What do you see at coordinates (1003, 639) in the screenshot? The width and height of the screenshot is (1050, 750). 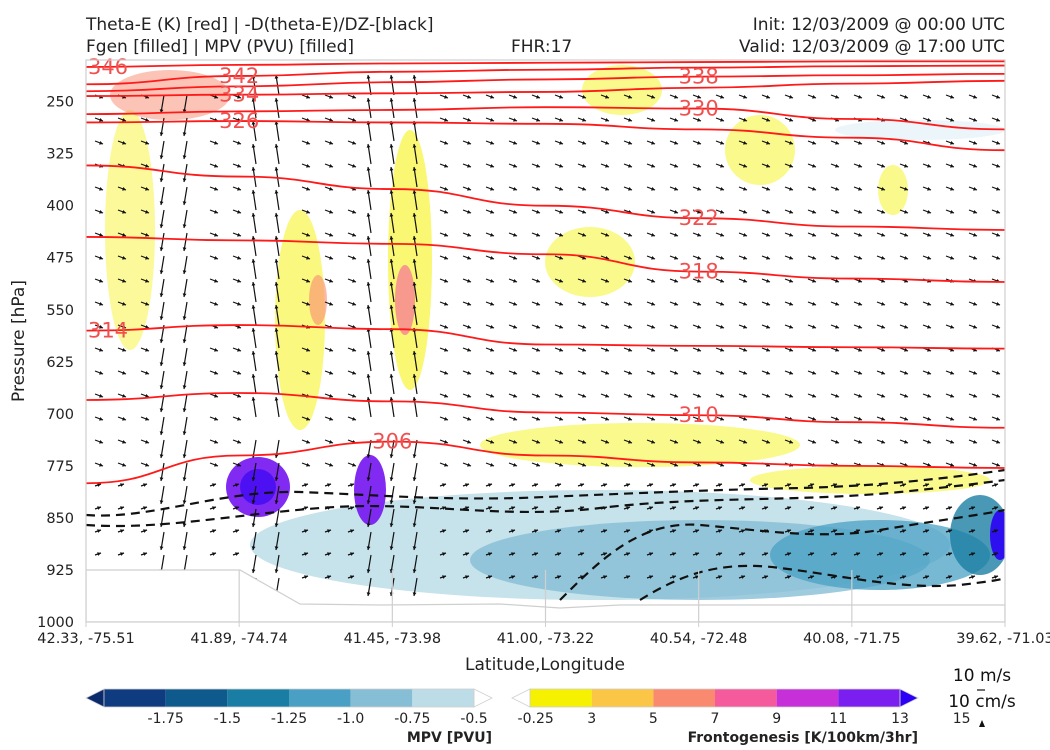 I see `x-tick-label: 39.62, -71.03` at bounding box center [1003, 639].